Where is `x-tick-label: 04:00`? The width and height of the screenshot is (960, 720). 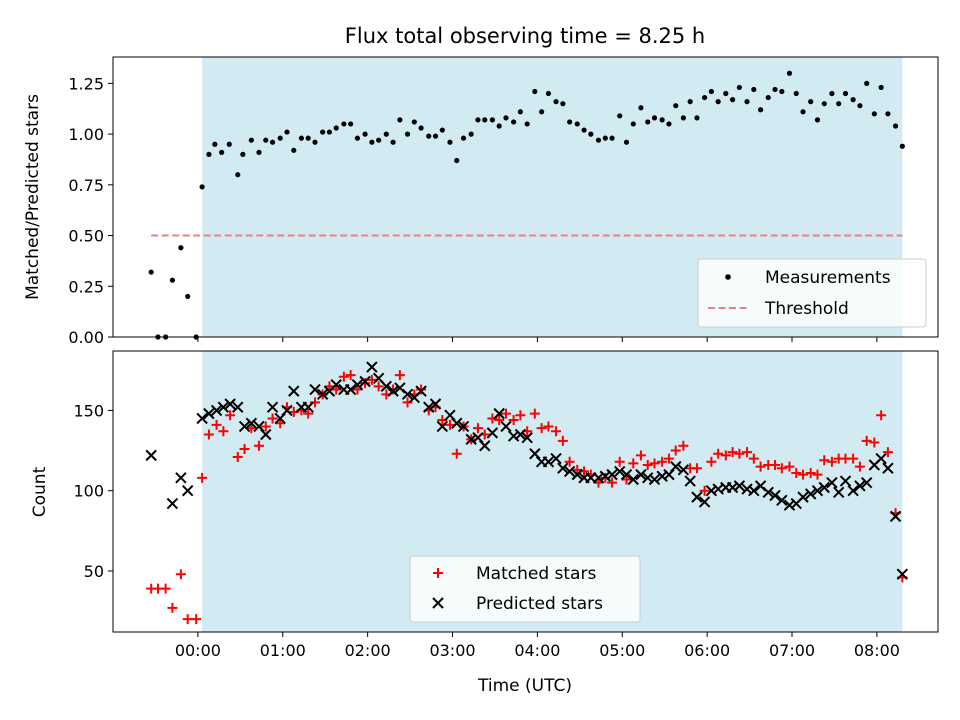
x-tick-label: 04:00 is located at coordinates (537, 650).